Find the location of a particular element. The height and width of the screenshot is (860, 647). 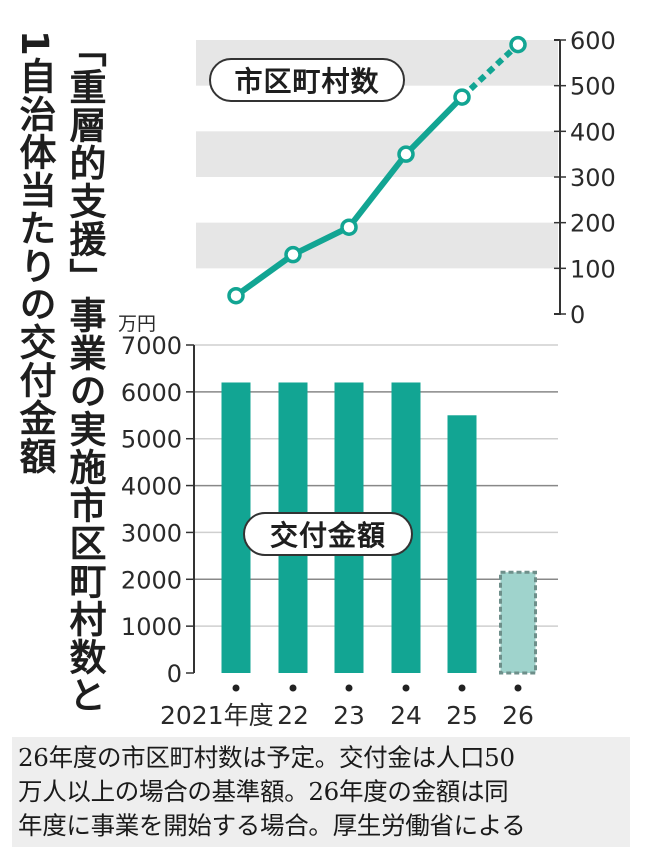

bar-y-tick: 4000 is located at coordinates (151, 487).